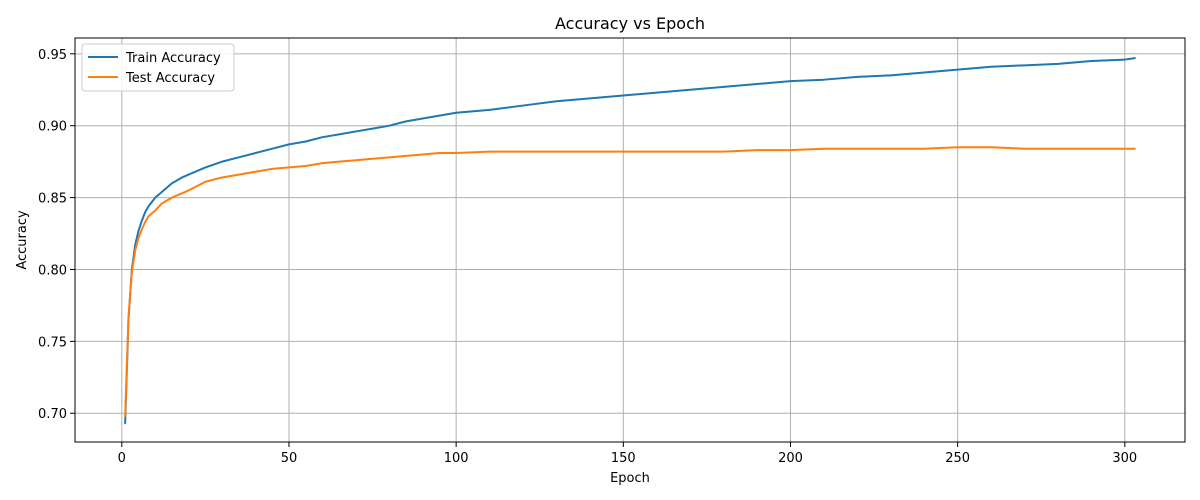 Image resolution: width=1200 pixels, height=500 pixels. What do you see at coordinates (957, 458) in the screenshot?
I see `x-tick-label: 250` at bounding box center [957, 458].